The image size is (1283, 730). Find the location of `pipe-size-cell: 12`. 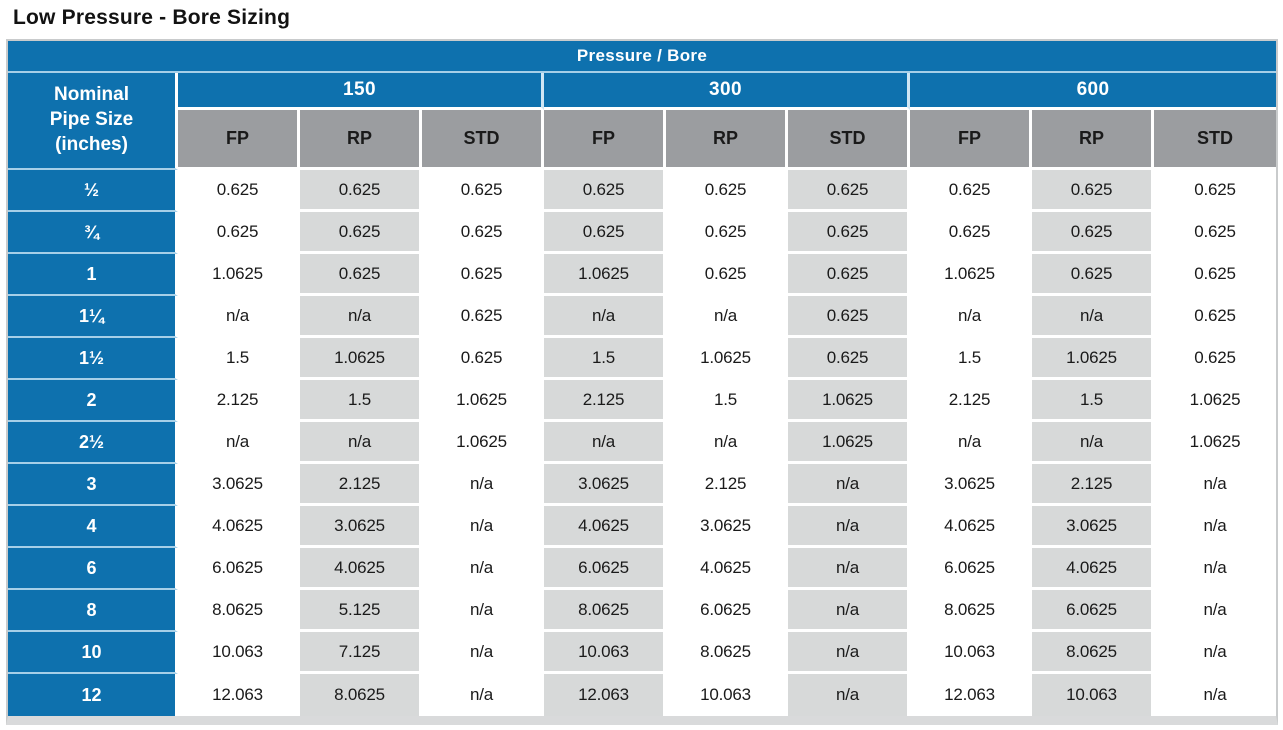

pipe-size-cell: 12 is located at coordinates (93, 695).